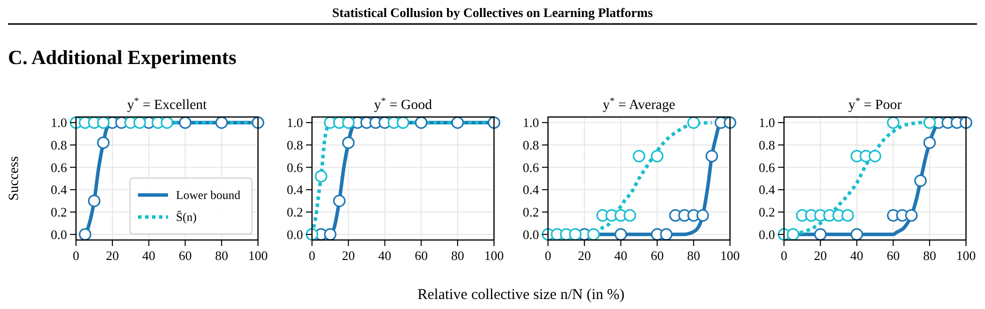 The width and height of the screenshot is (985, 309). I want to click on legend-label: Lower bound, so click(208, 195).